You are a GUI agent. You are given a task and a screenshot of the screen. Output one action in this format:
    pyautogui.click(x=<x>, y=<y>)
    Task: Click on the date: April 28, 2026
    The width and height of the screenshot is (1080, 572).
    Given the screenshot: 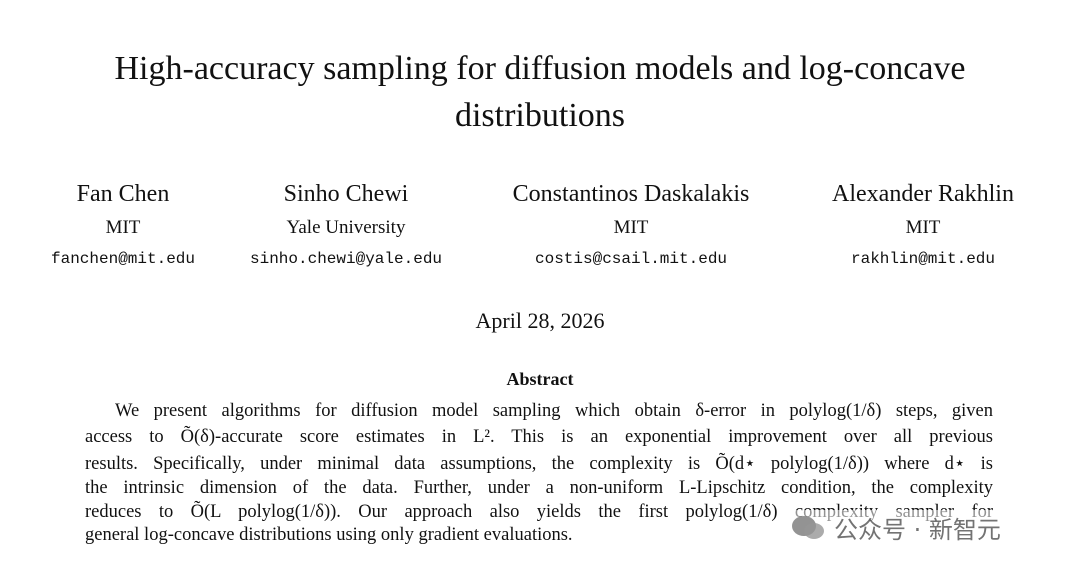 What is the action you would take?
    pyautogui.click(x=540, y=320)
    